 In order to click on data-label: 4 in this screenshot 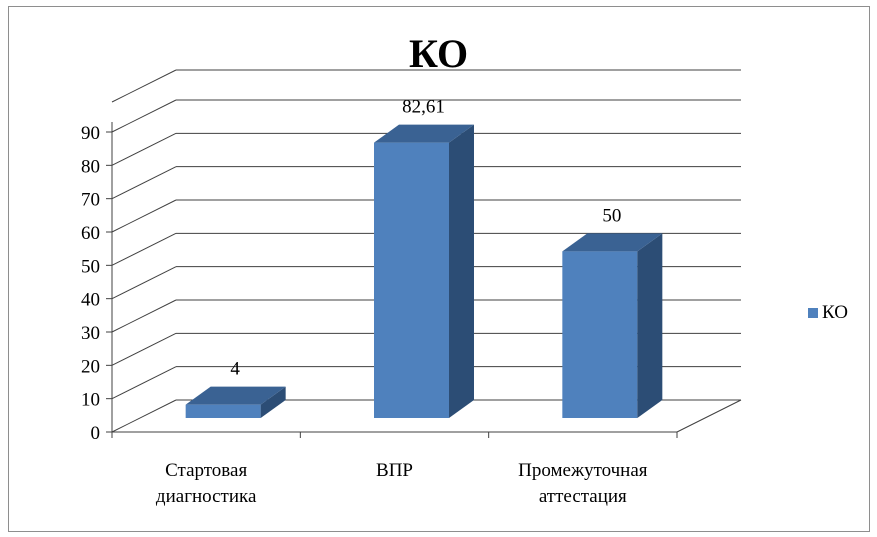, I will do `click(235, 369)`.